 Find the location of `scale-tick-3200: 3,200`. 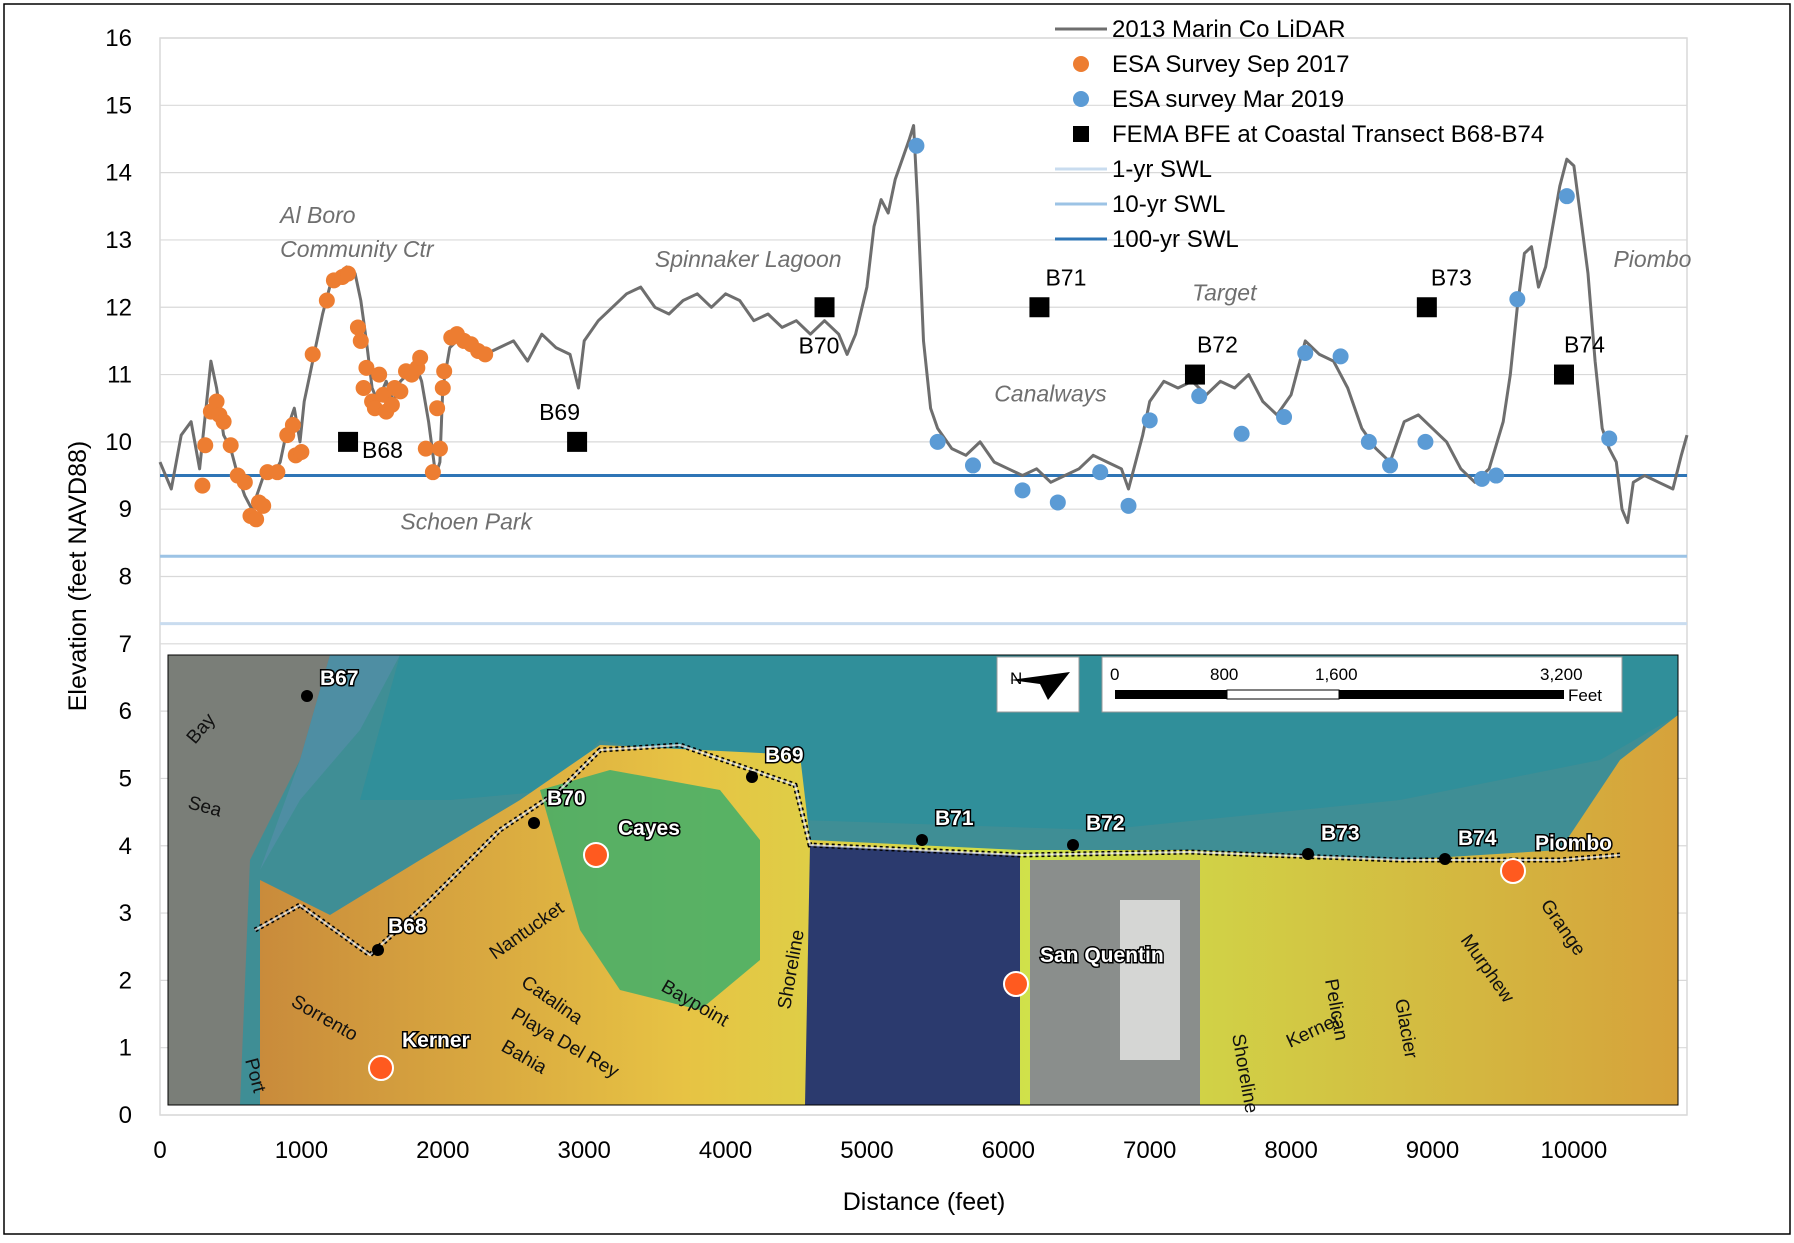

scale-tick-3200: 3,200 is located at coordinates (1561, 674).